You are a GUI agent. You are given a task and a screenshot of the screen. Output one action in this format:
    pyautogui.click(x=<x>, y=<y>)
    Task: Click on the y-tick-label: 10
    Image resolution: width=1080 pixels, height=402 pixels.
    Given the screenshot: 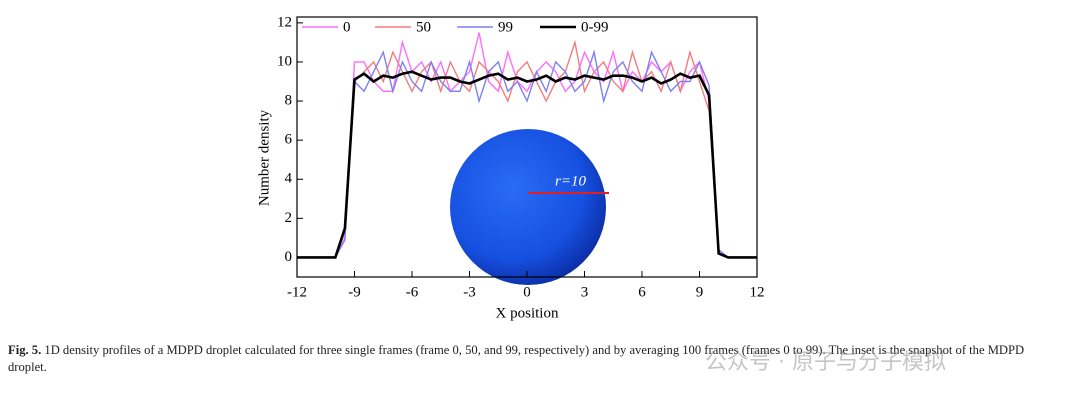 What is the action you would take?
    pyautogui.click(x=284, y=61)
    